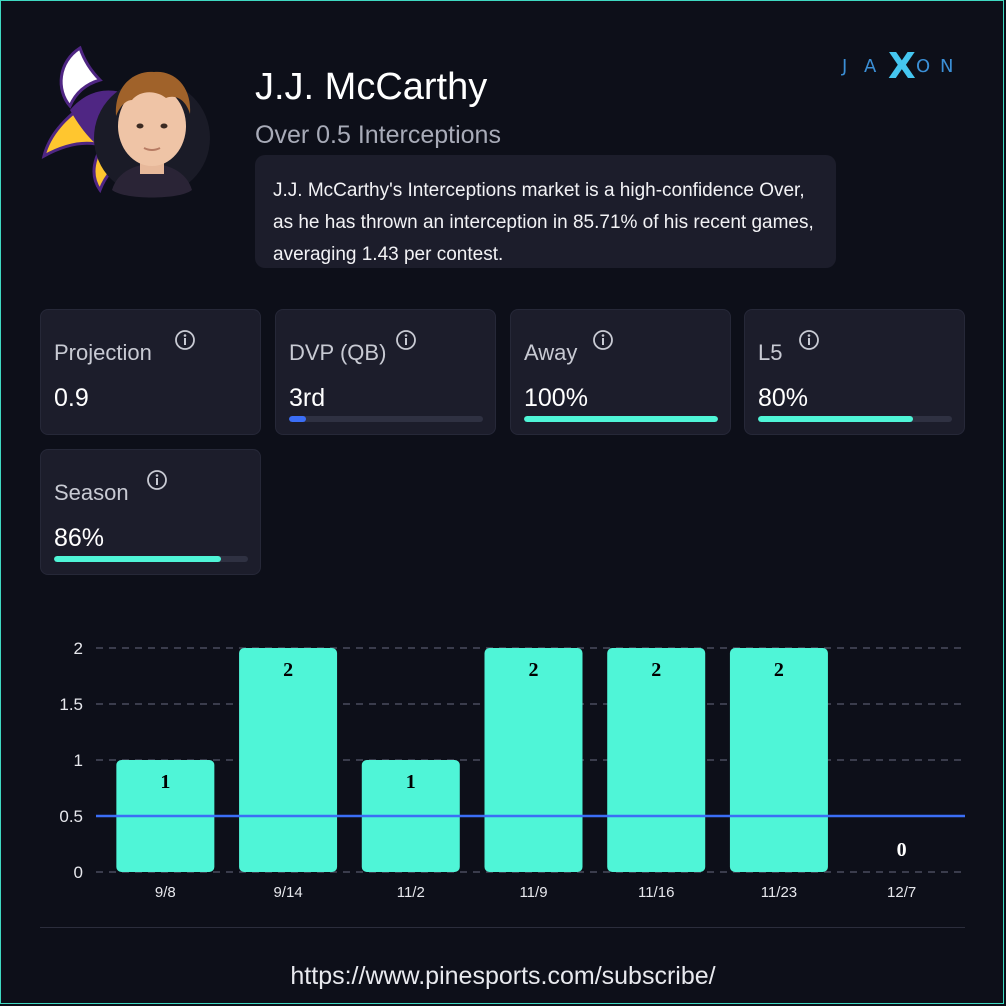 The width and height of the screenshot is (1006, 1006). Describe the element at coordinates (71, 398) in the screenshot. I see `stat-value: 0.9` at that location.